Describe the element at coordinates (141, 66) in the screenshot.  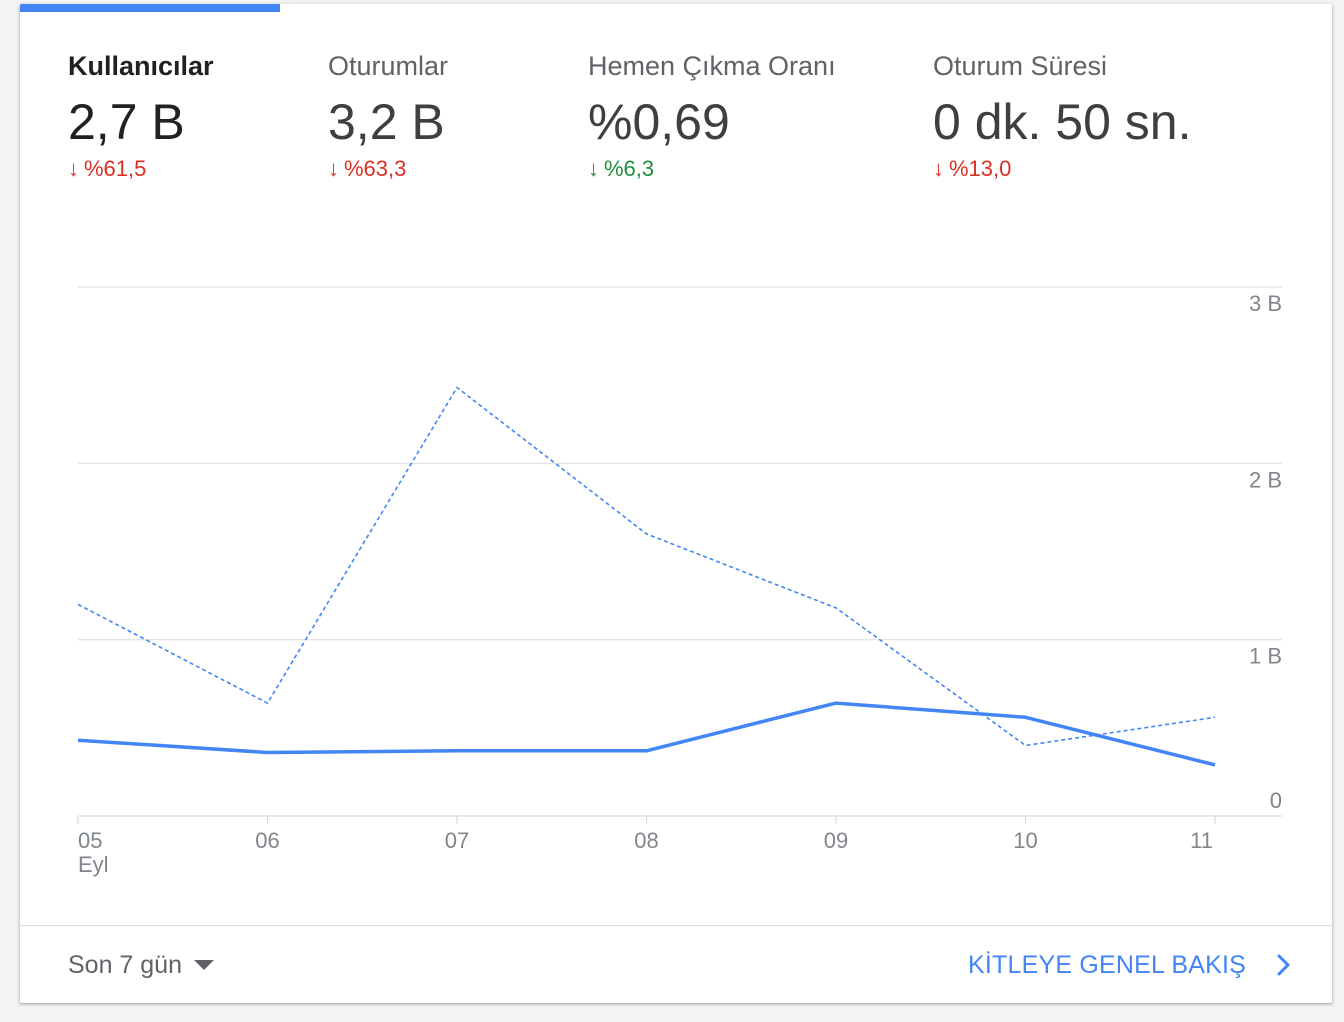
I see `metric-label: Kullanıcılar` at that location.